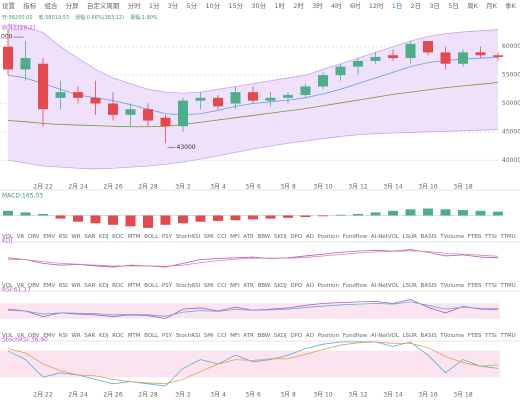 Image resolution: width=520 pixels, height=400 pixels. I want to click on toolbar-item: 季K, so click(510, 6).